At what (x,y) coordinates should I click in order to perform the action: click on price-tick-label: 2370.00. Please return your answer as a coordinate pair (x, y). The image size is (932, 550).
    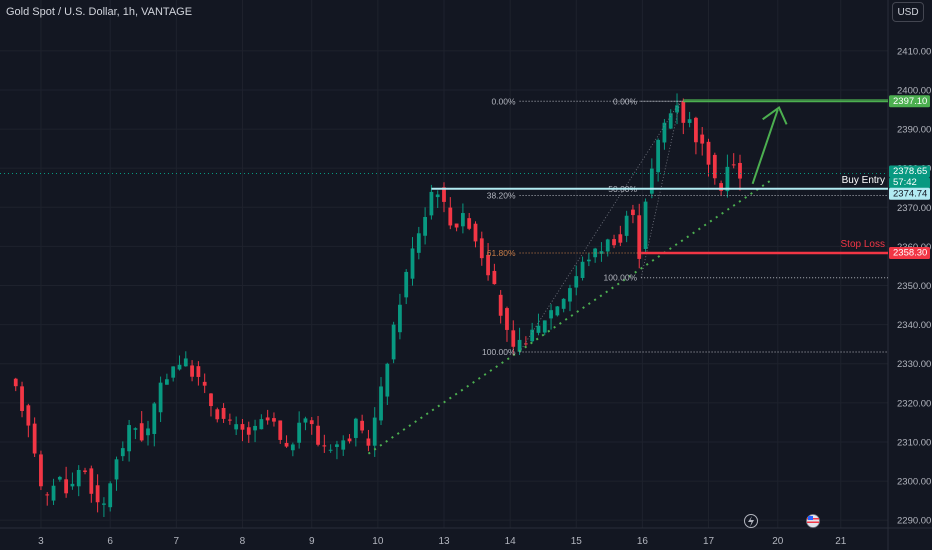
    Looking at the image, I should click on (914, 208).